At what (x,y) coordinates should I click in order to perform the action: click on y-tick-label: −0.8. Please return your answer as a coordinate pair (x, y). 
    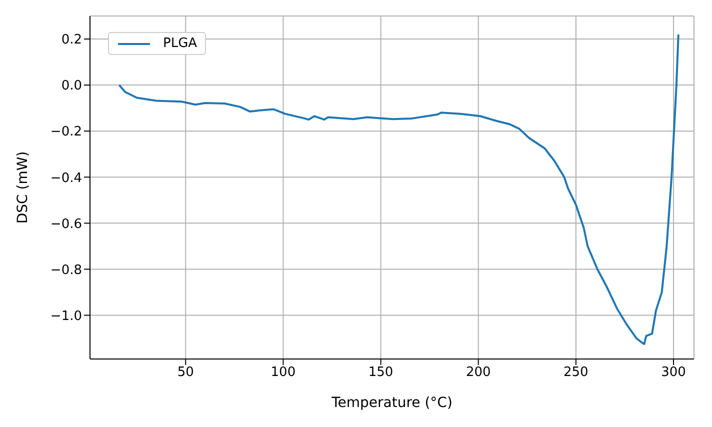
    Looking at the image, I should click on (66, 270).